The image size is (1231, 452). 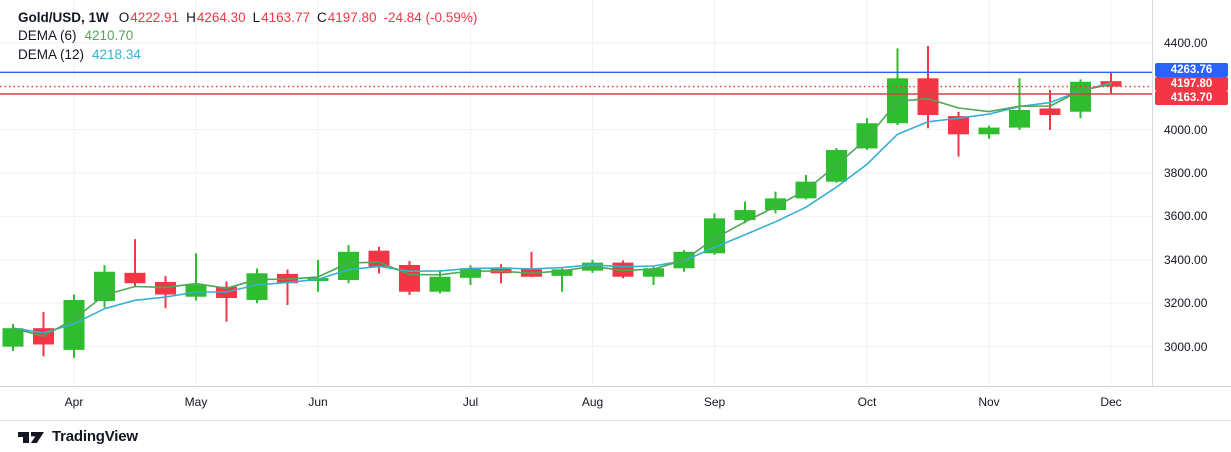 What do you see at coordinates (1186, 129) in the screenshot?
I see `price-axis-label: 4000.00` at bounding box center [1186, 129].